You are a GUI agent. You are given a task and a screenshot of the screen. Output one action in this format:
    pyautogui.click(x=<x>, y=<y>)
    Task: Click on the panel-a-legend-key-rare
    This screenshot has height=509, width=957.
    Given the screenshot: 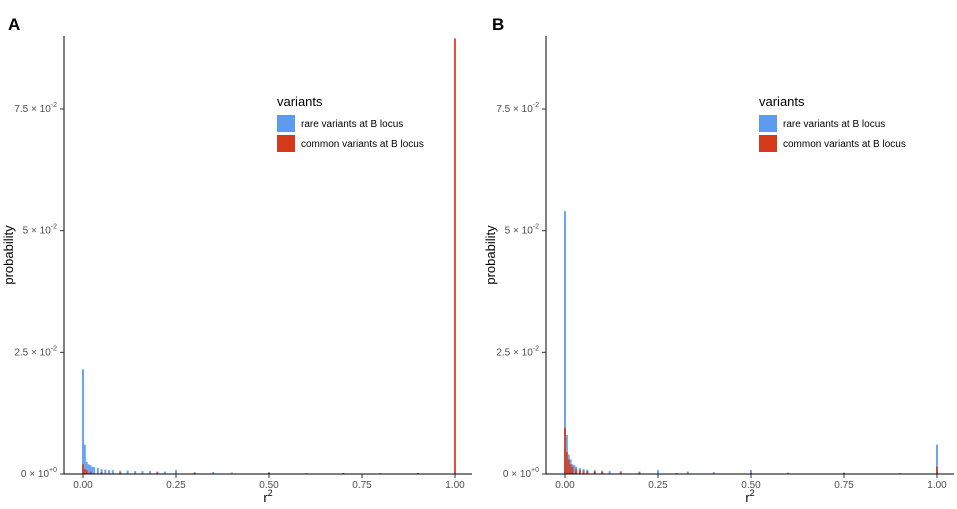 What is the action you would take?
    pyautogui.click(x=286, y=123)
    